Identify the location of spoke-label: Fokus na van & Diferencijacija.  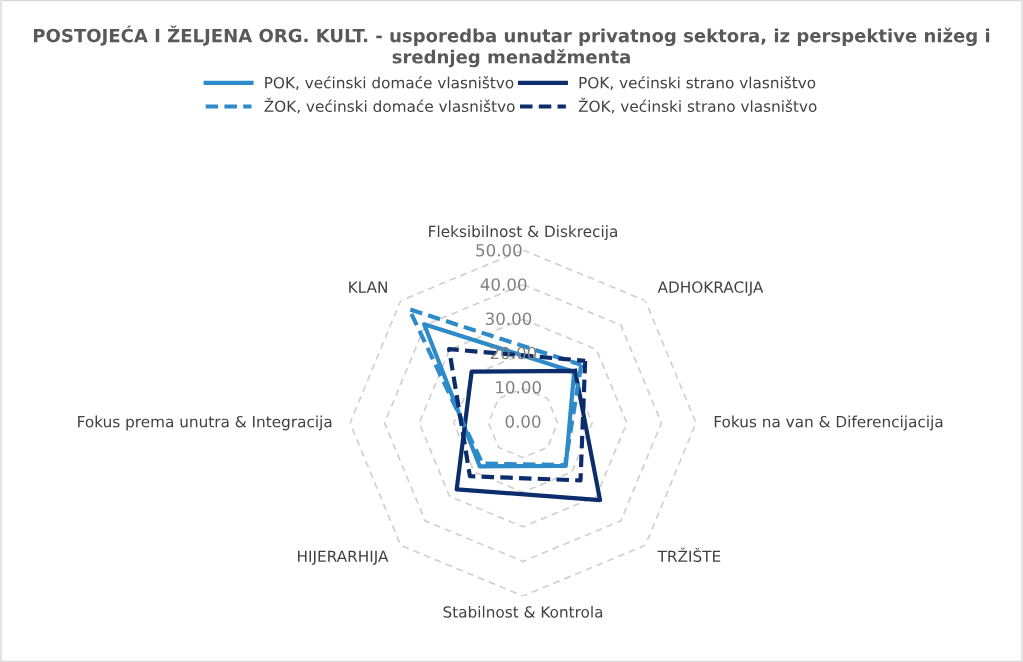
(828, 423).